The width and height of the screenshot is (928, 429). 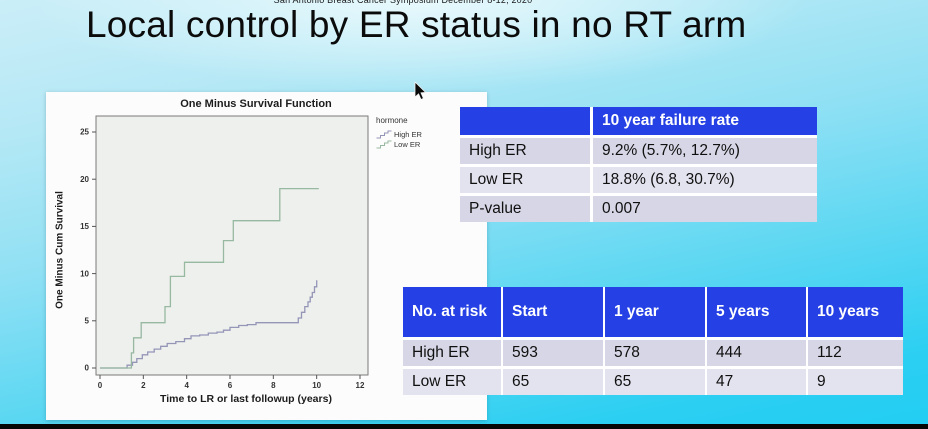 What do you see at coordinates (855, 382) in the screenshot?
I see `risk-cell: 9` at bounding box center [855, 382].